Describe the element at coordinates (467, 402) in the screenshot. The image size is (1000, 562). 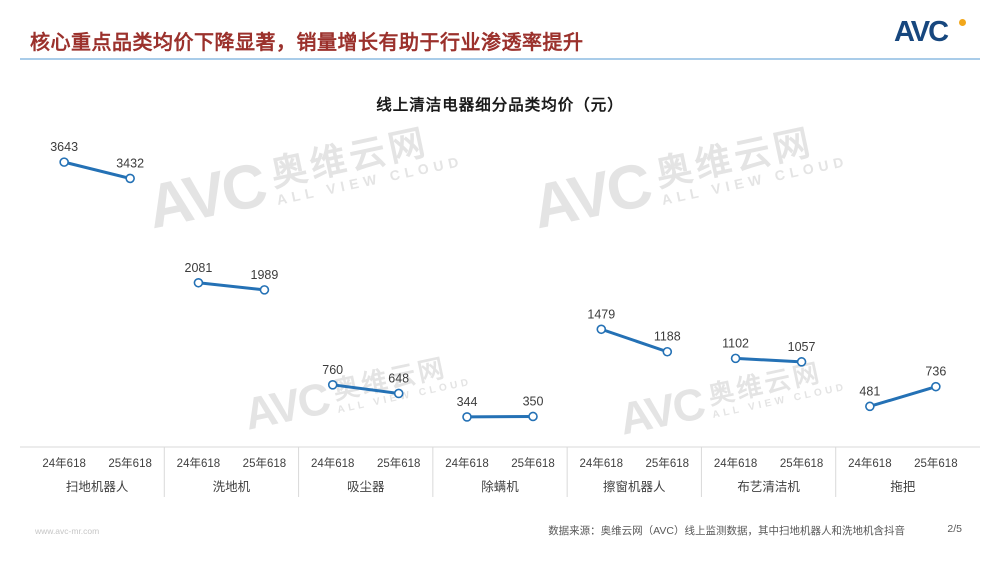
I see `data-point-value-label: 344` at that location.